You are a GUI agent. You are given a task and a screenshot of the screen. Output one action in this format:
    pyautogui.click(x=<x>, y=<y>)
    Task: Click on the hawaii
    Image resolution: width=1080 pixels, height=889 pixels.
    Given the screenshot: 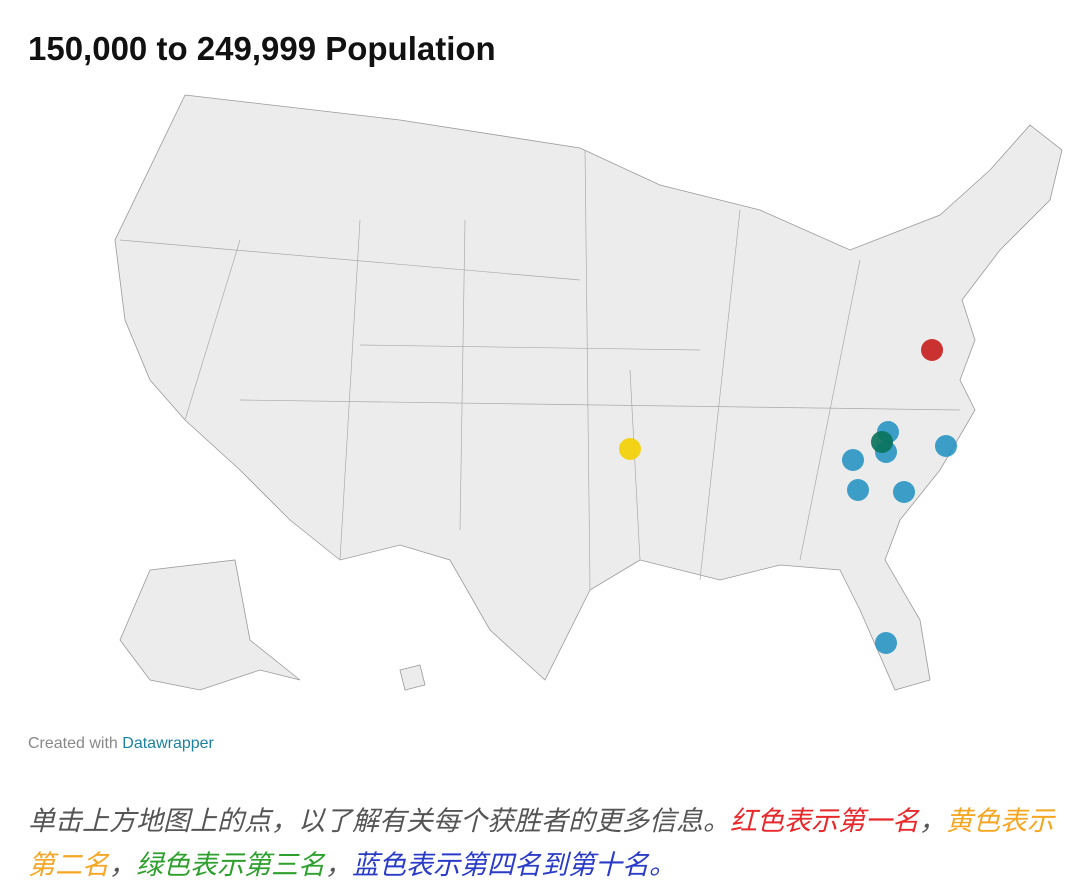 What is the action you would take?
    pyautogui.click(x=412, y=677)
    